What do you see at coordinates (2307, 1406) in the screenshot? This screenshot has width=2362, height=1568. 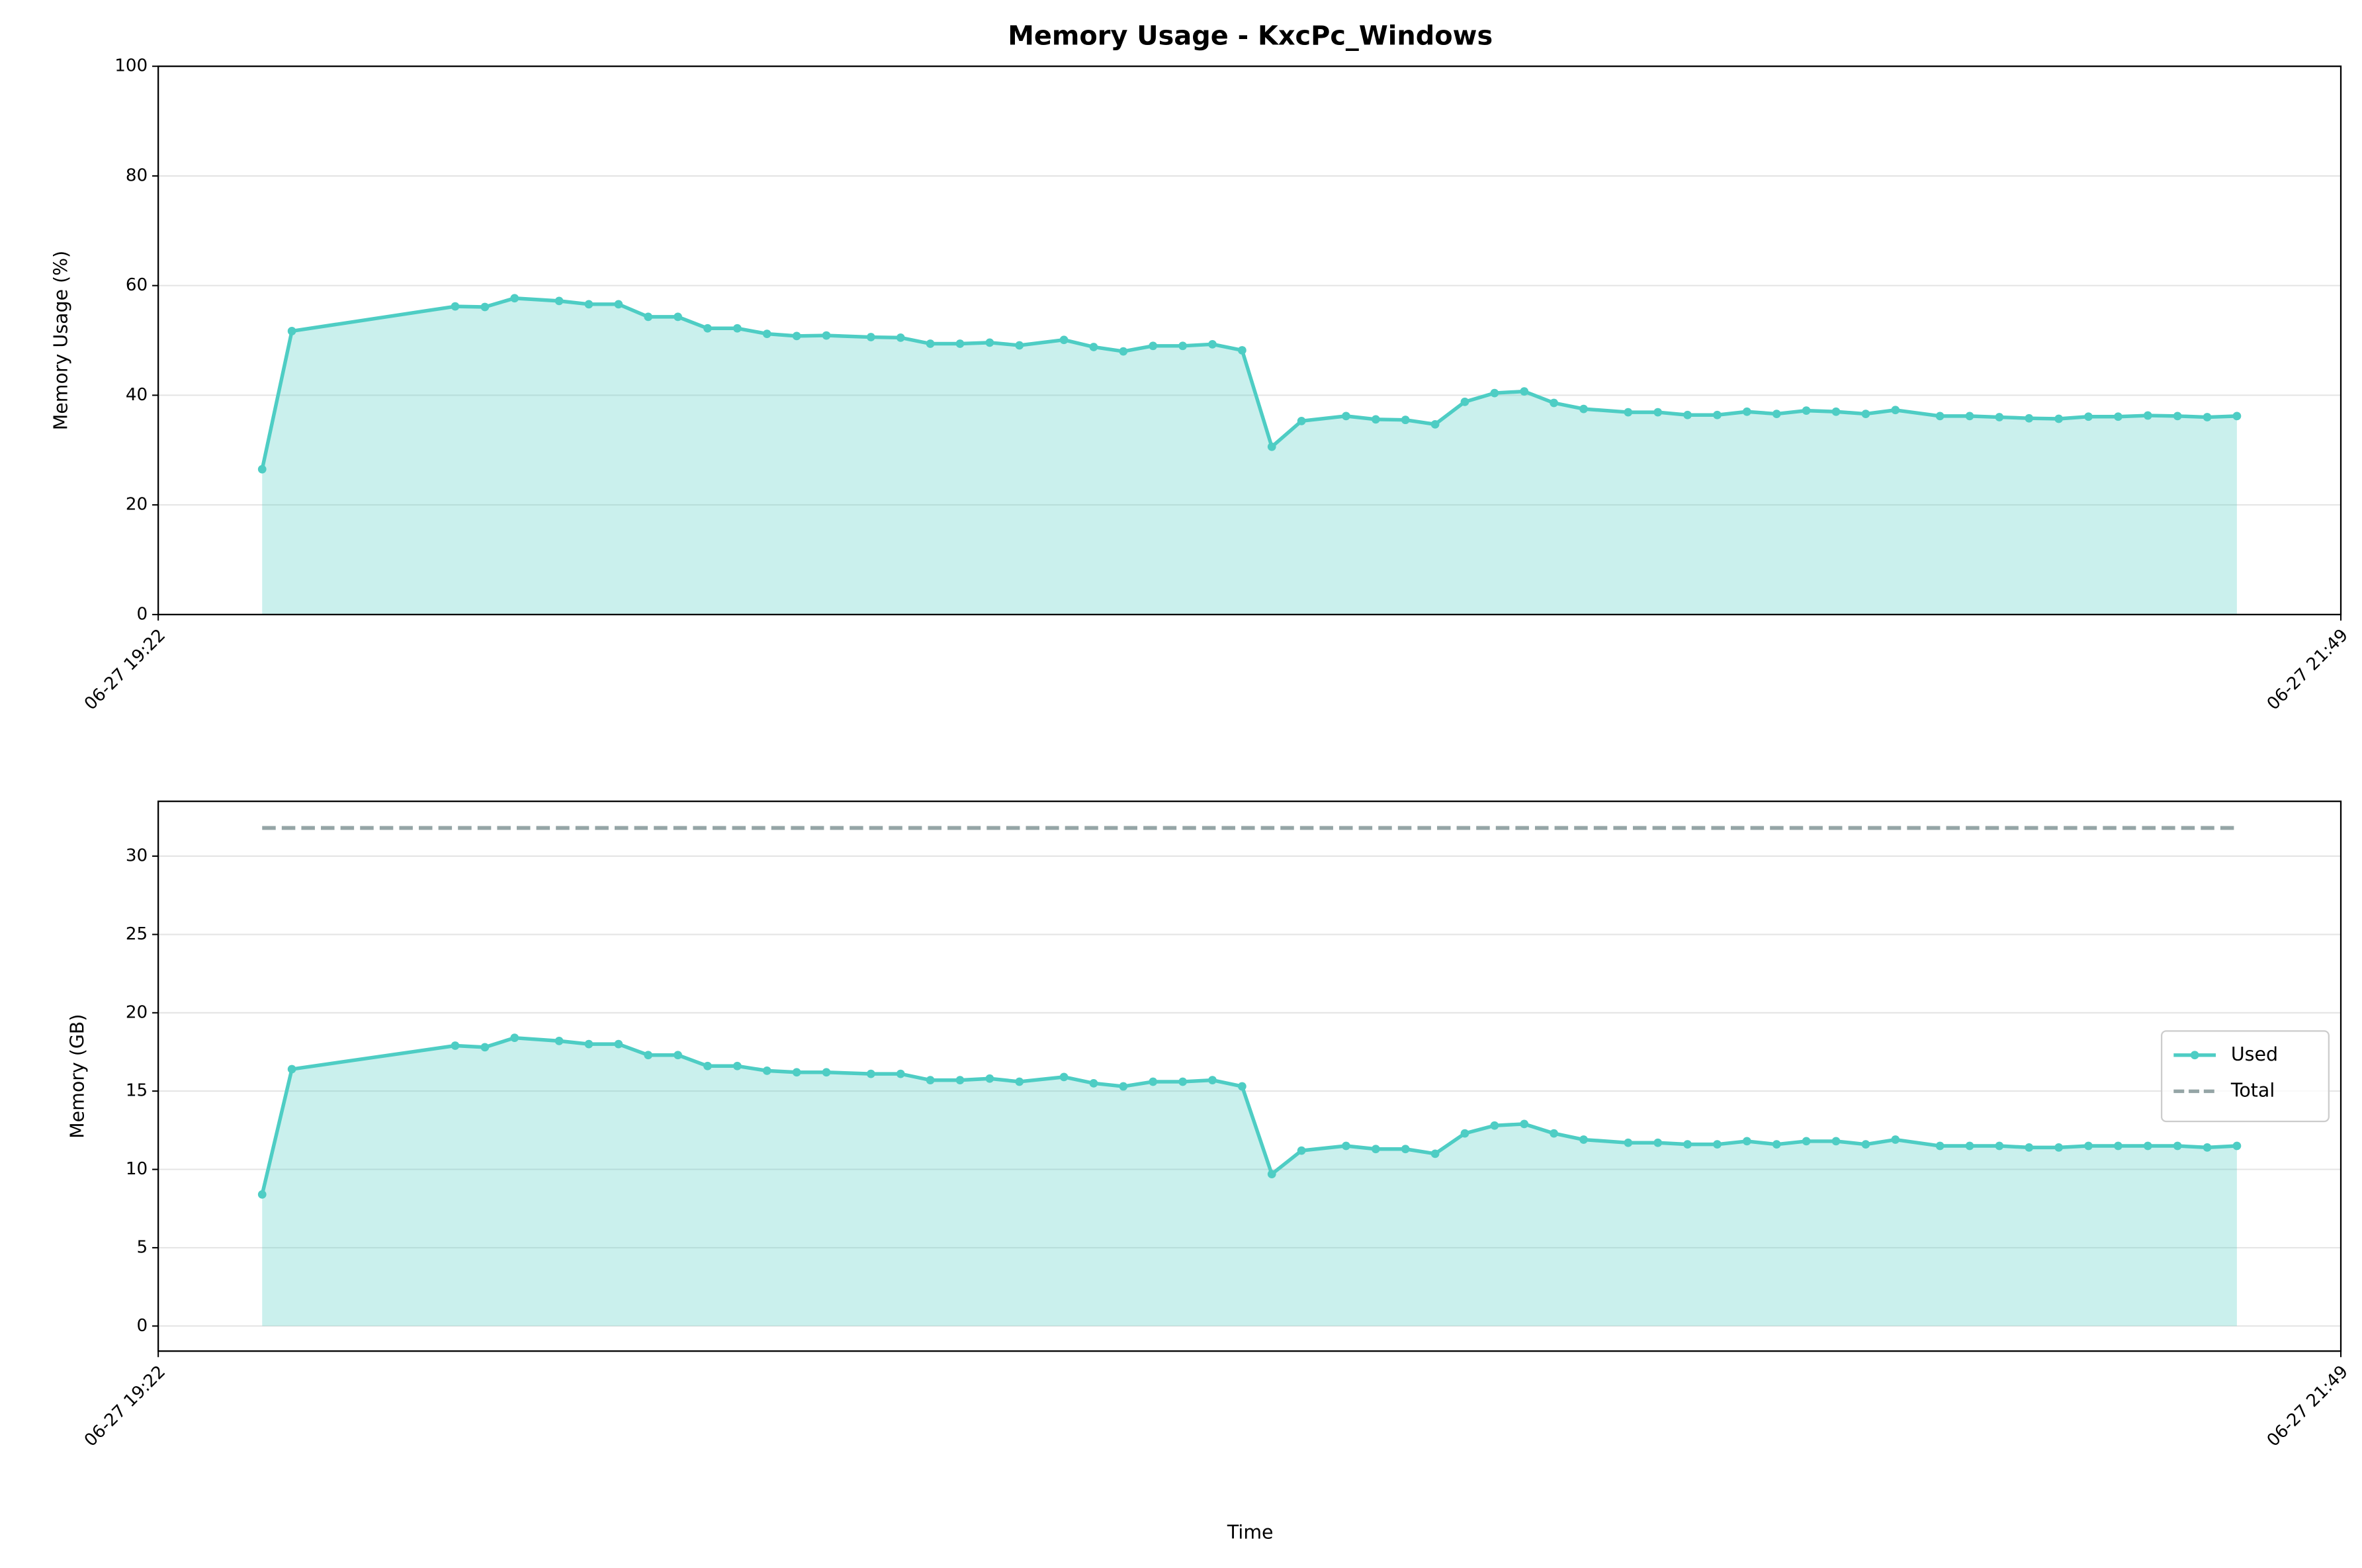 I see `x-tick-label: 06-27 21:49` at bounding box center [2307, 1406].